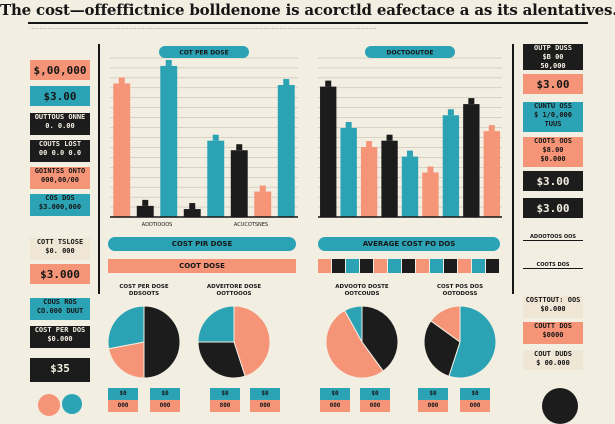  Describe the element at coordinates (362, 287) in the screenshot. I see `pie-title: ADVOOTO DOSTE` at that location.